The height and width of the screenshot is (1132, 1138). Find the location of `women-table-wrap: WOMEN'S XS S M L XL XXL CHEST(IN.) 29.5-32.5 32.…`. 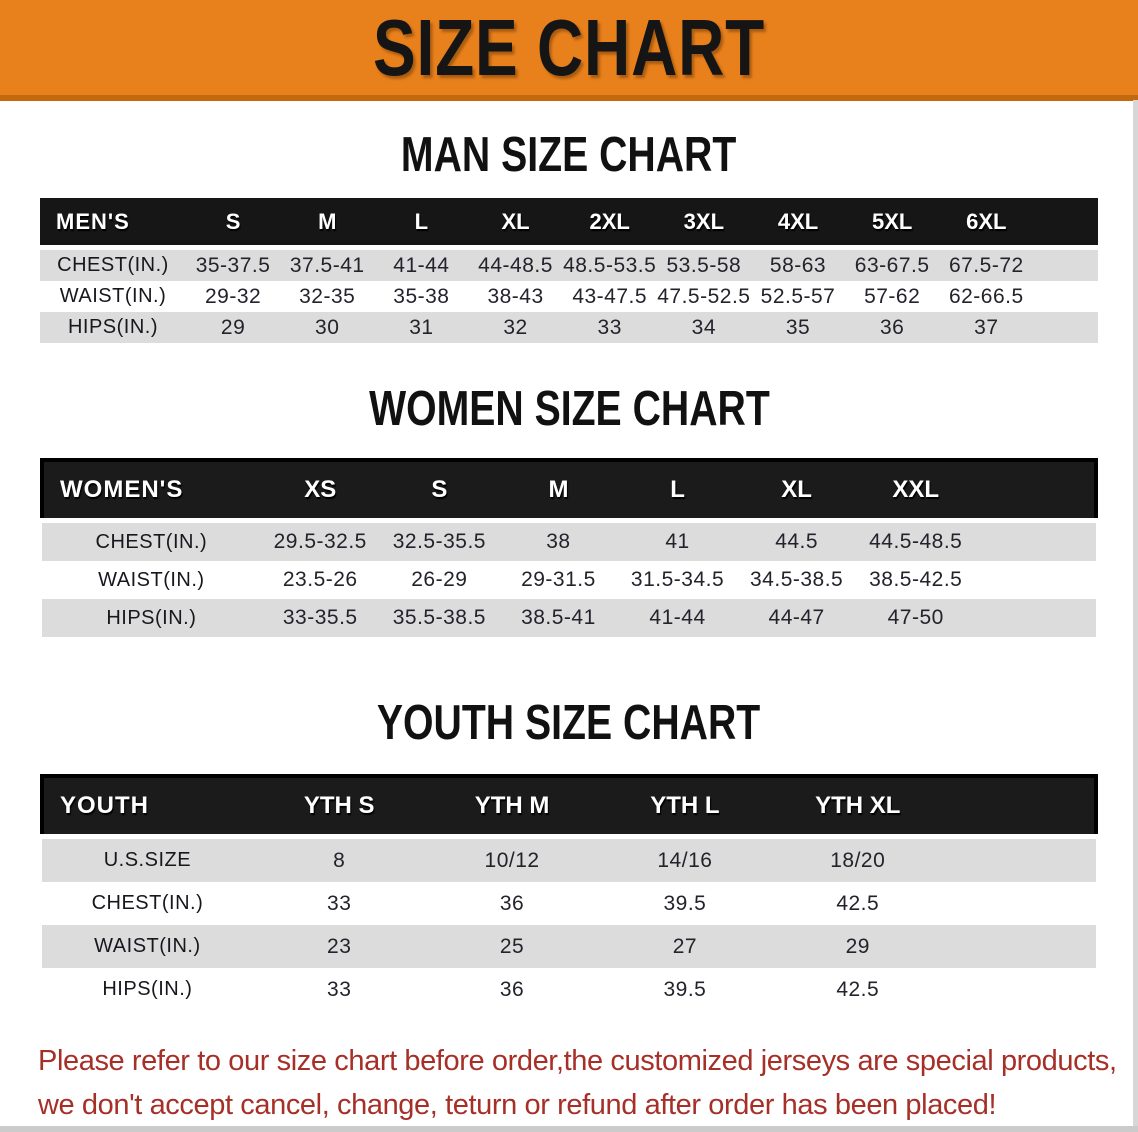

women-table-wrap: WOMEN'S XS S M L XL XXL CHEST(IN.) 29.5-32.5 32.… is located at coordinates (569, 547).